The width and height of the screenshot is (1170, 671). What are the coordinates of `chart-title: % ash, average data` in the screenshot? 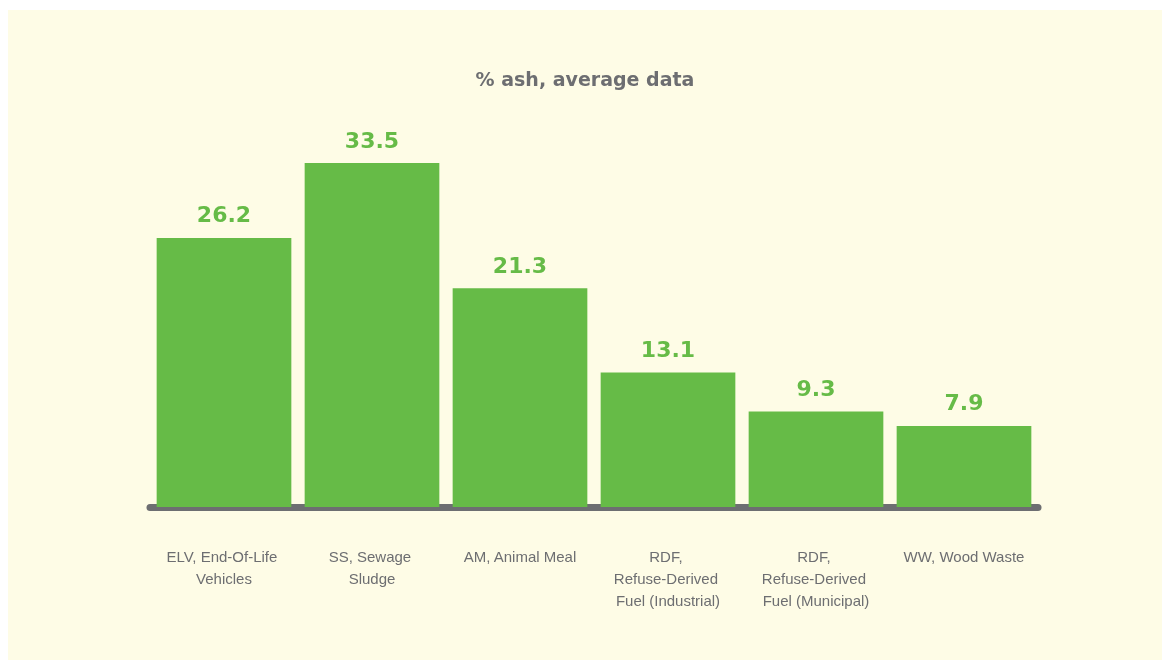 It's located at (585, 78).